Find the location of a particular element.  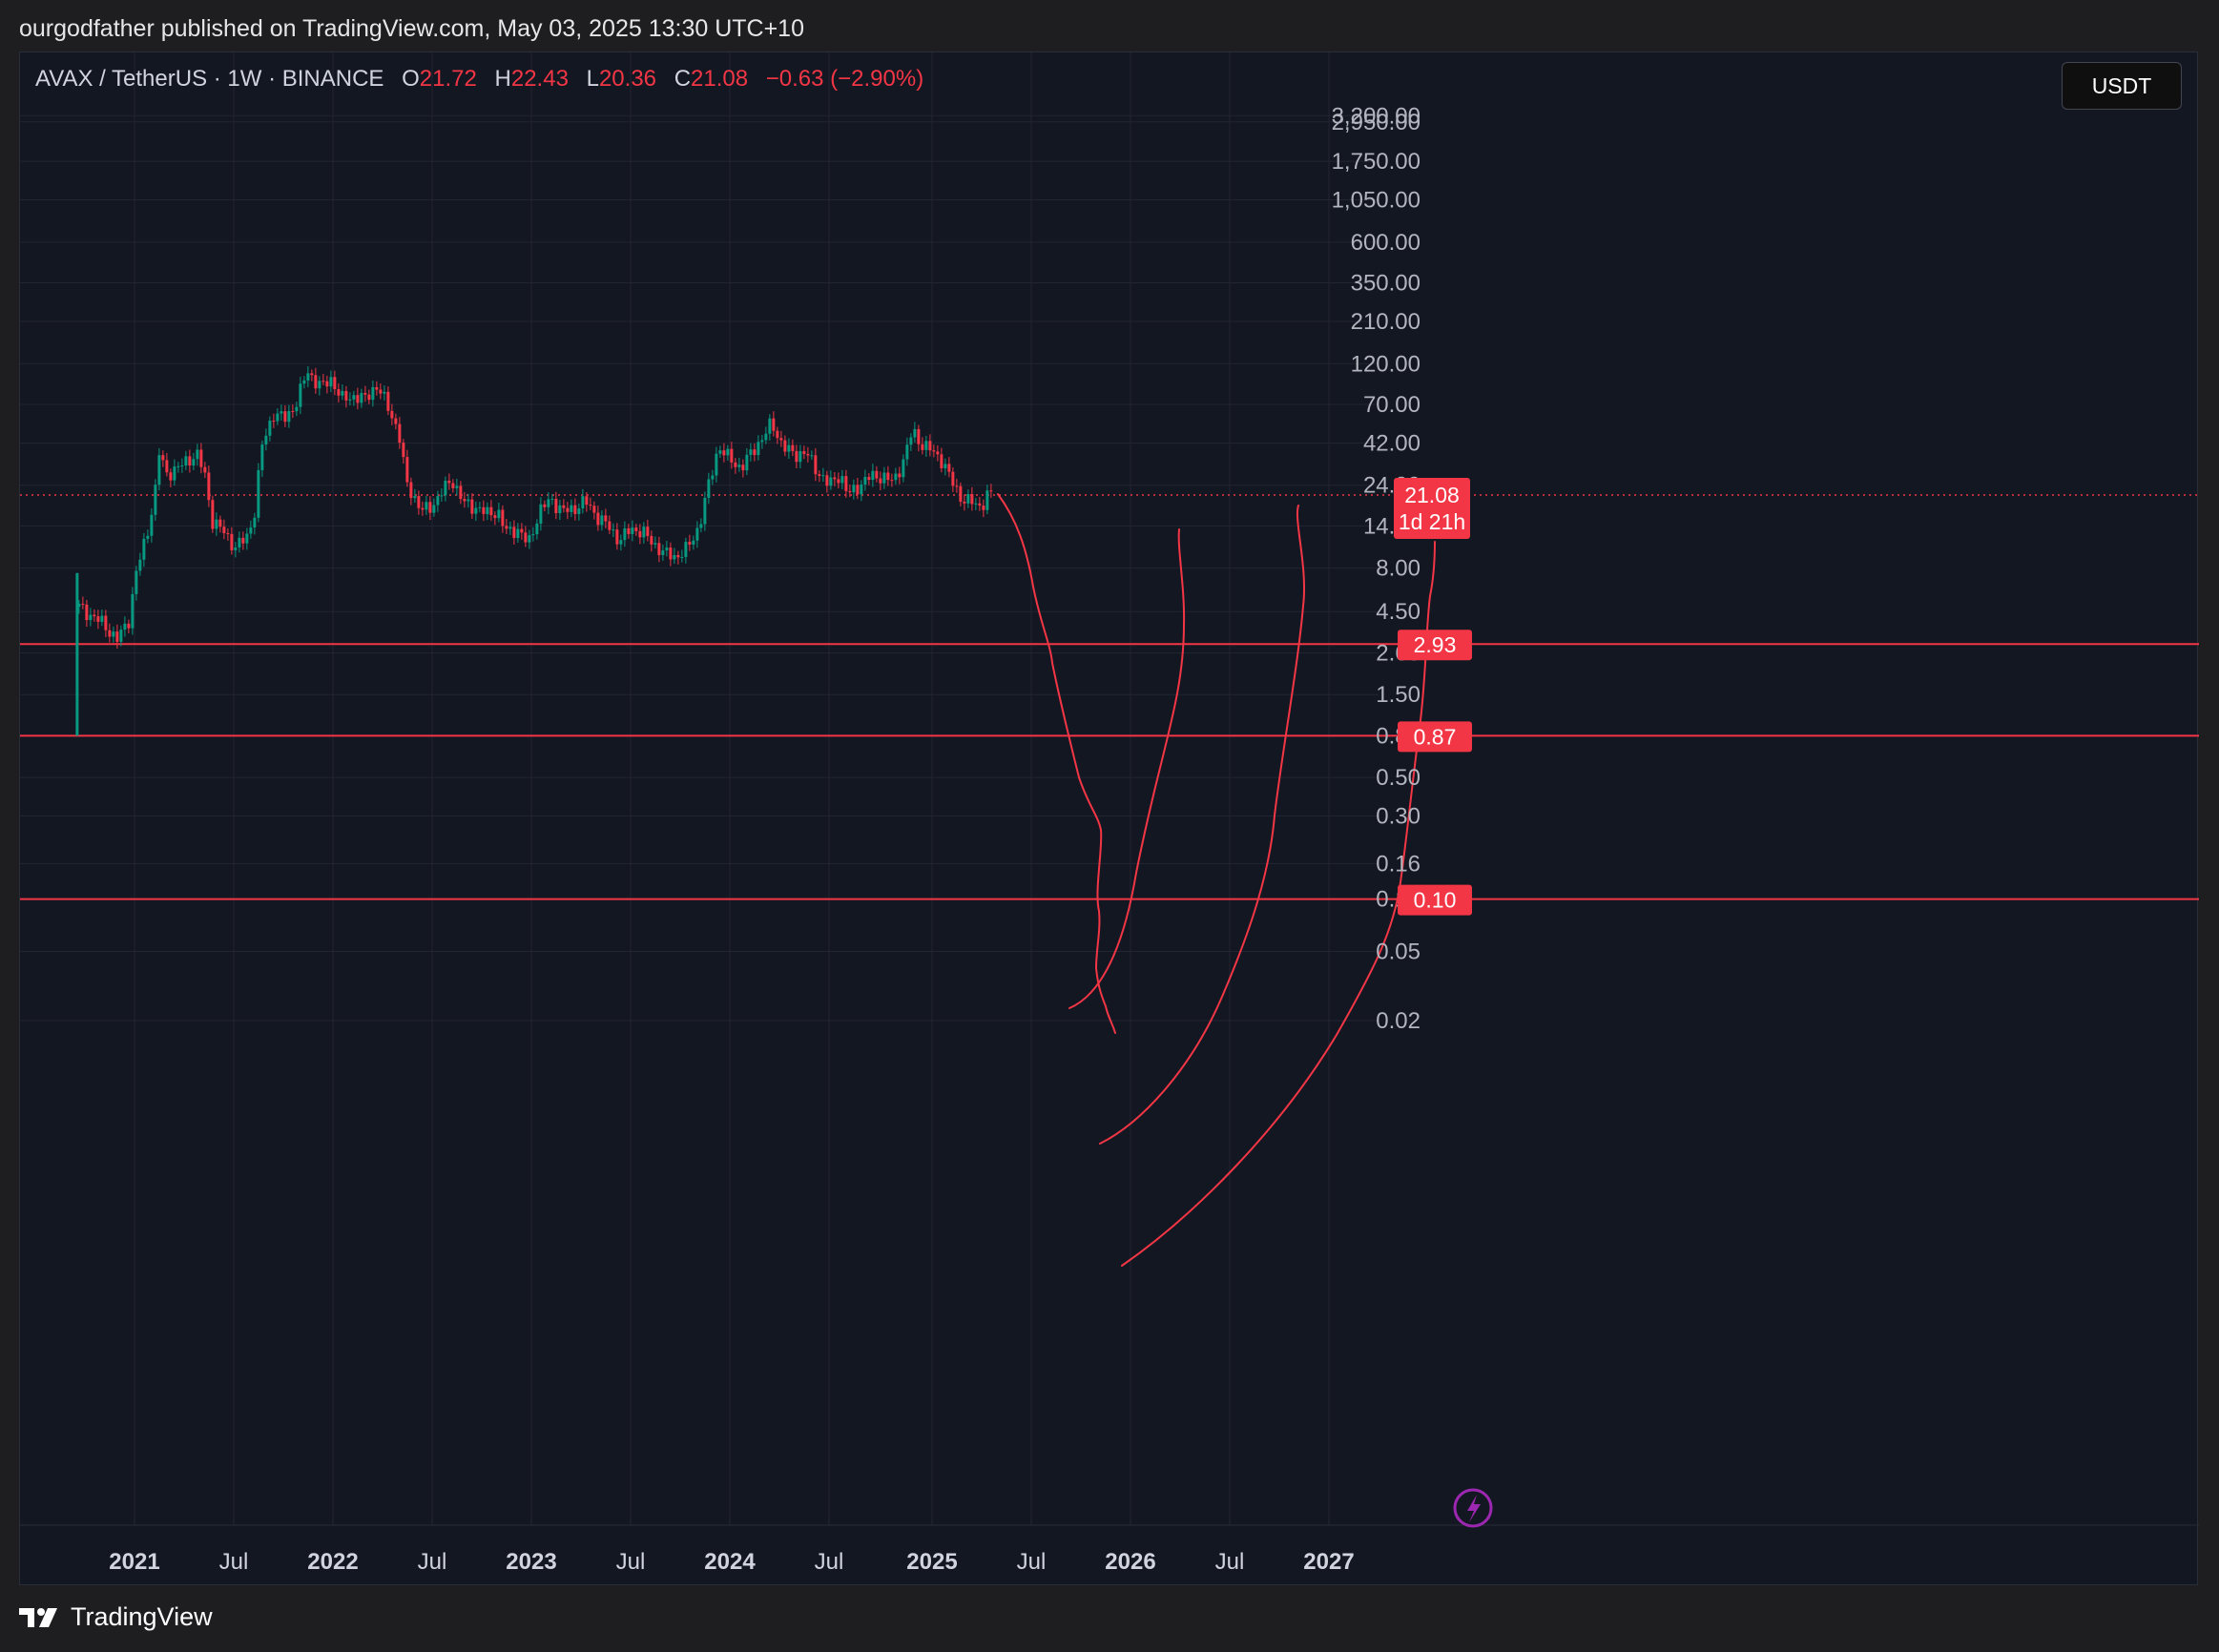

close-label: C is located at coordinates (683, 79).